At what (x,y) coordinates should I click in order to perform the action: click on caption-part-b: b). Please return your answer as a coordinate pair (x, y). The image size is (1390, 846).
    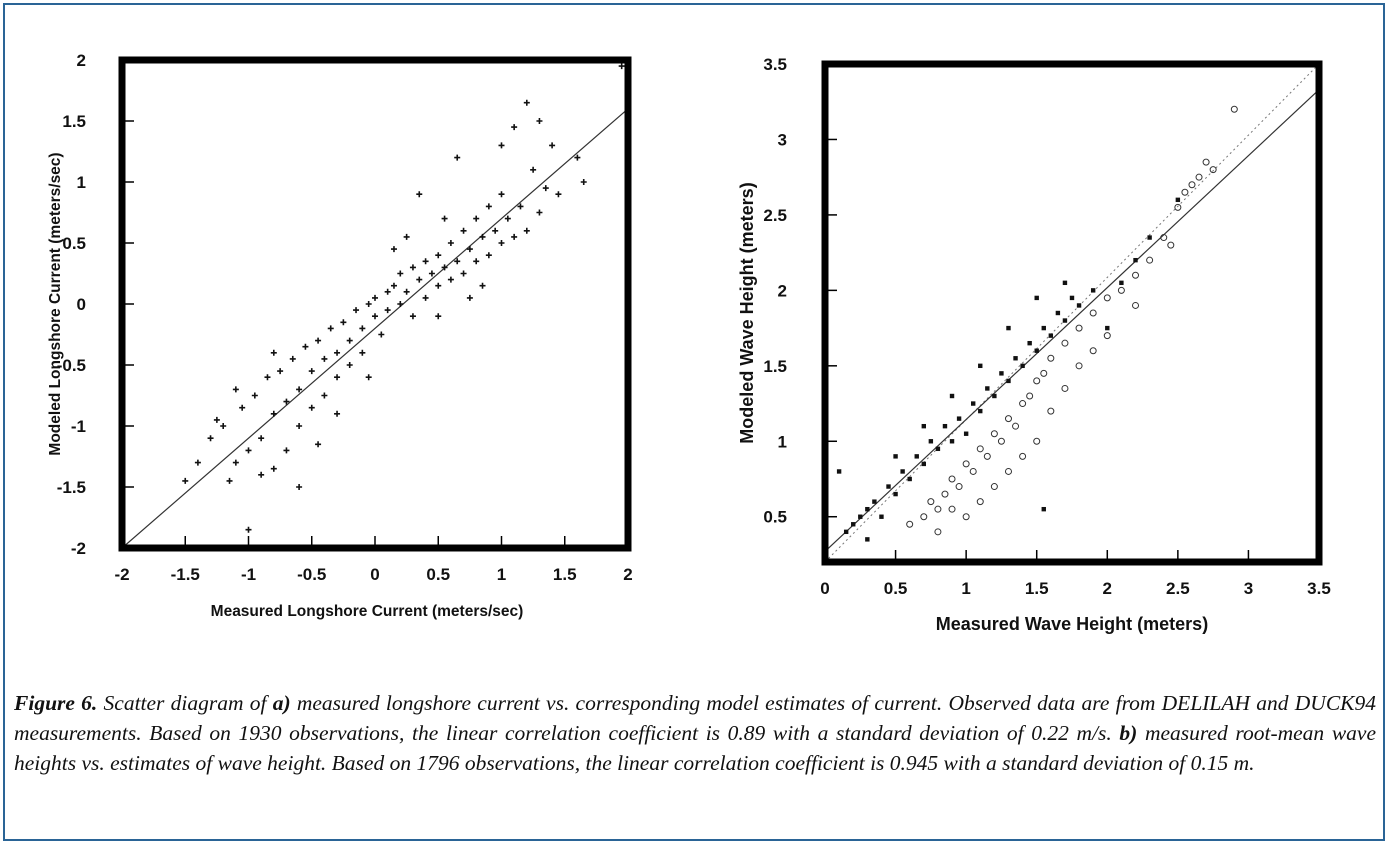
    Looking at the image, I should click on (1128, 733).